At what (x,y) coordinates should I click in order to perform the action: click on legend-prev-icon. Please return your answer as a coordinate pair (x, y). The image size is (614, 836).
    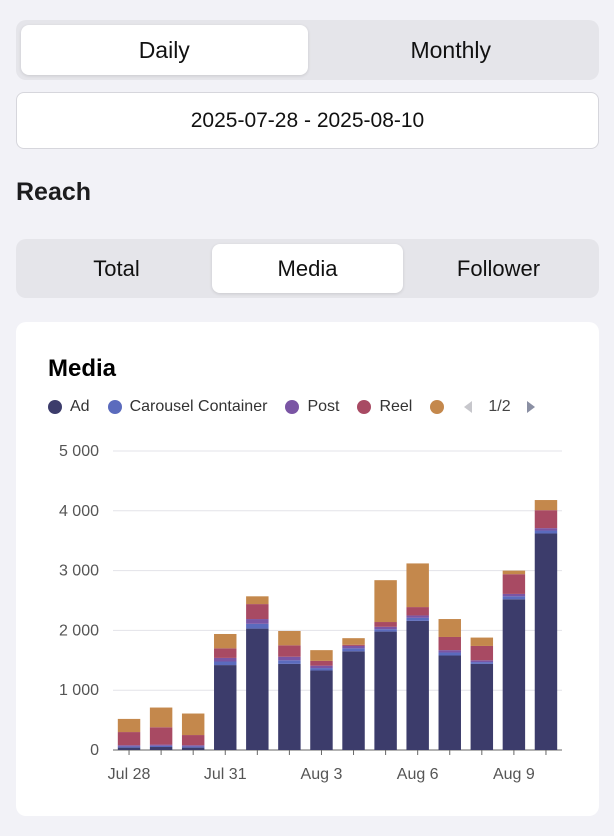
    Looking at the image, I should click on (468, 407).